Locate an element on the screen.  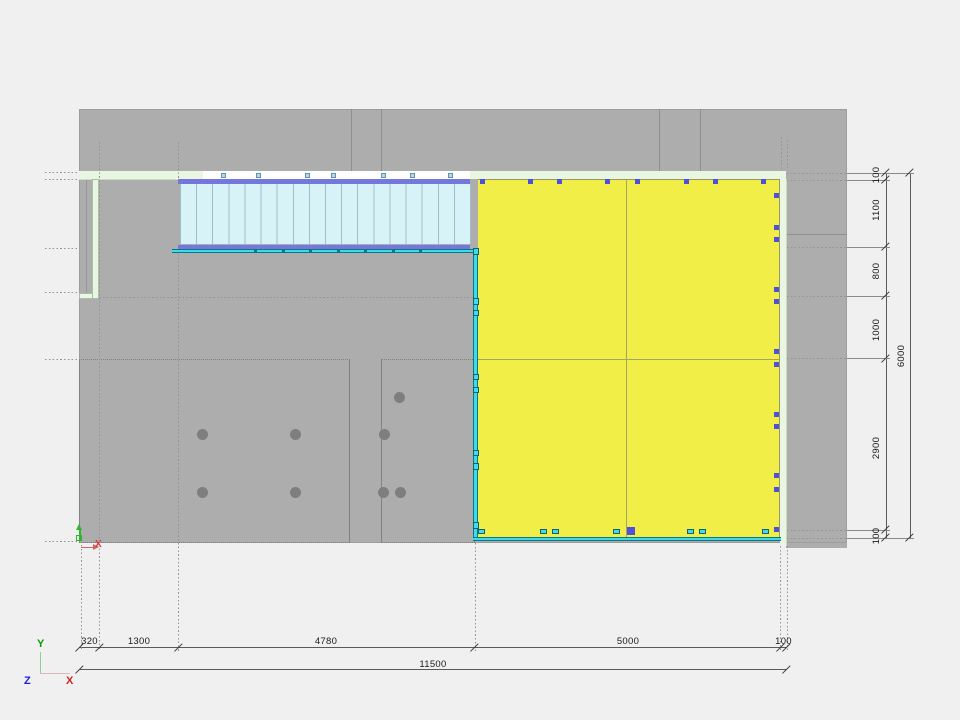
white-band-opening is located at coordinates (336, 175).